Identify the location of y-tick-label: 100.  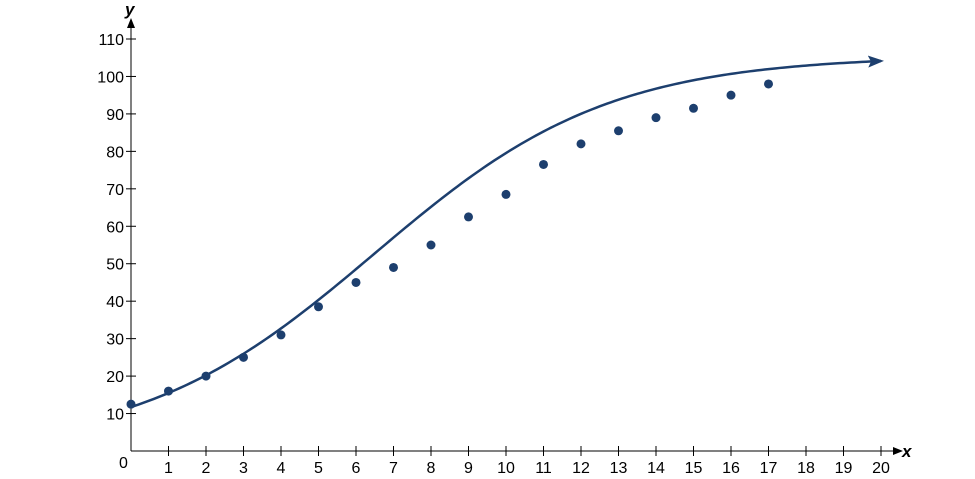
(110, 77).